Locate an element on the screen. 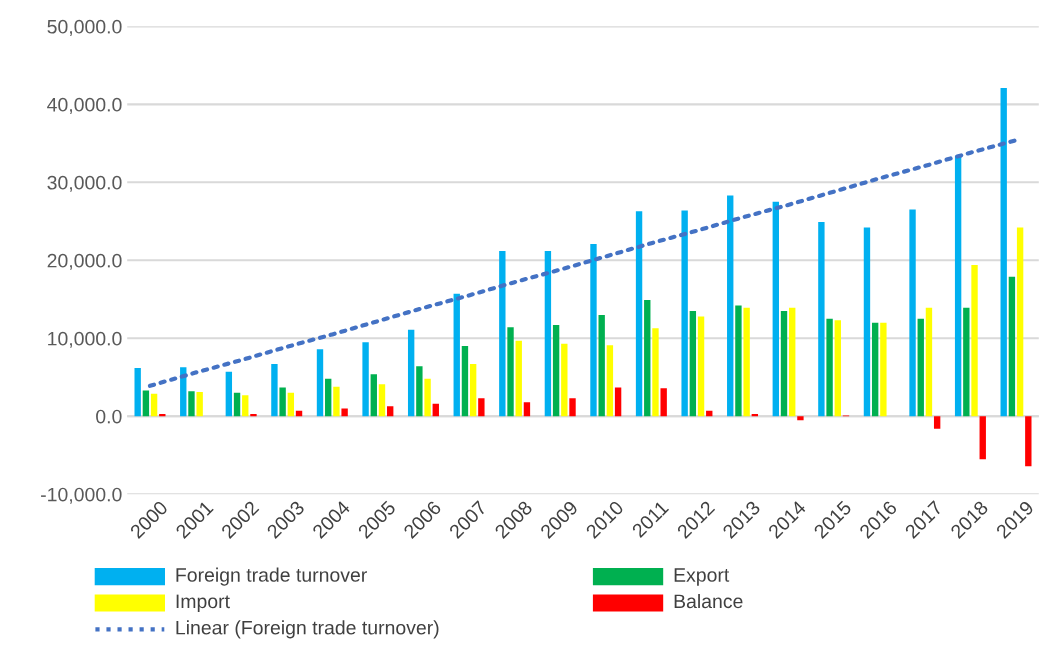 This screenshot has width=1060, height=659. y-tick-label: 20,000.0 is located at coordinates (84, 261).